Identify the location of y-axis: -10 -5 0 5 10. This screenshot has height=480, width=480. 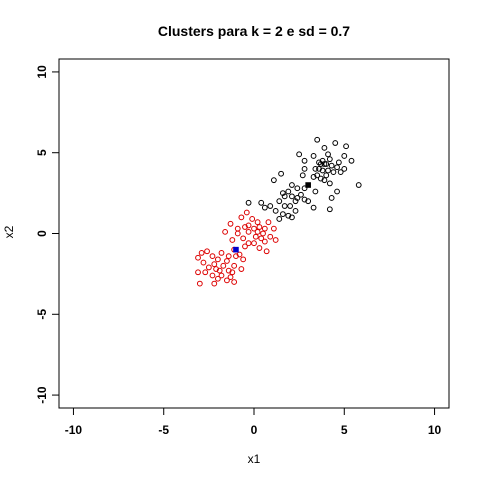
(47, 234).